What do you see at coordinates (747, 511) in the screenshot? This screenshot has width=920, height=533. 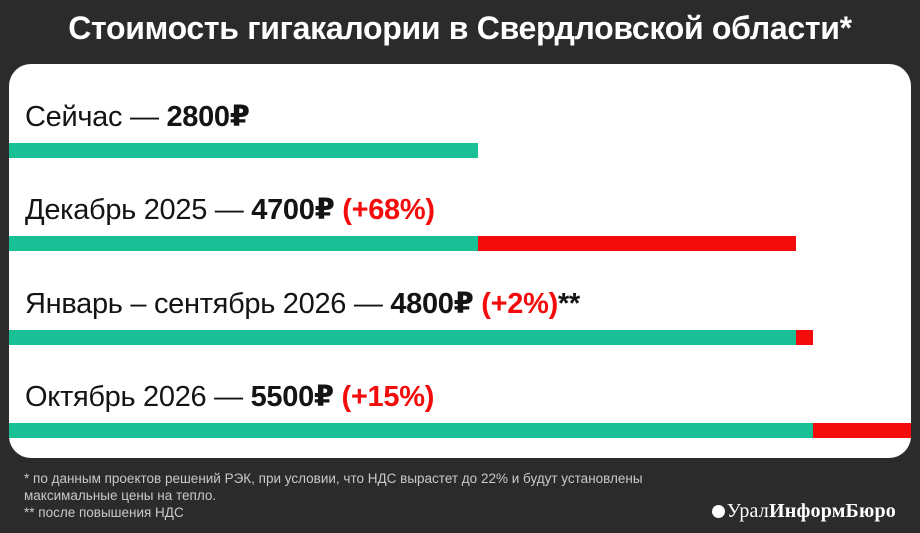 I see `logo-text-regular: Урал` at bounding box center [747, 511].